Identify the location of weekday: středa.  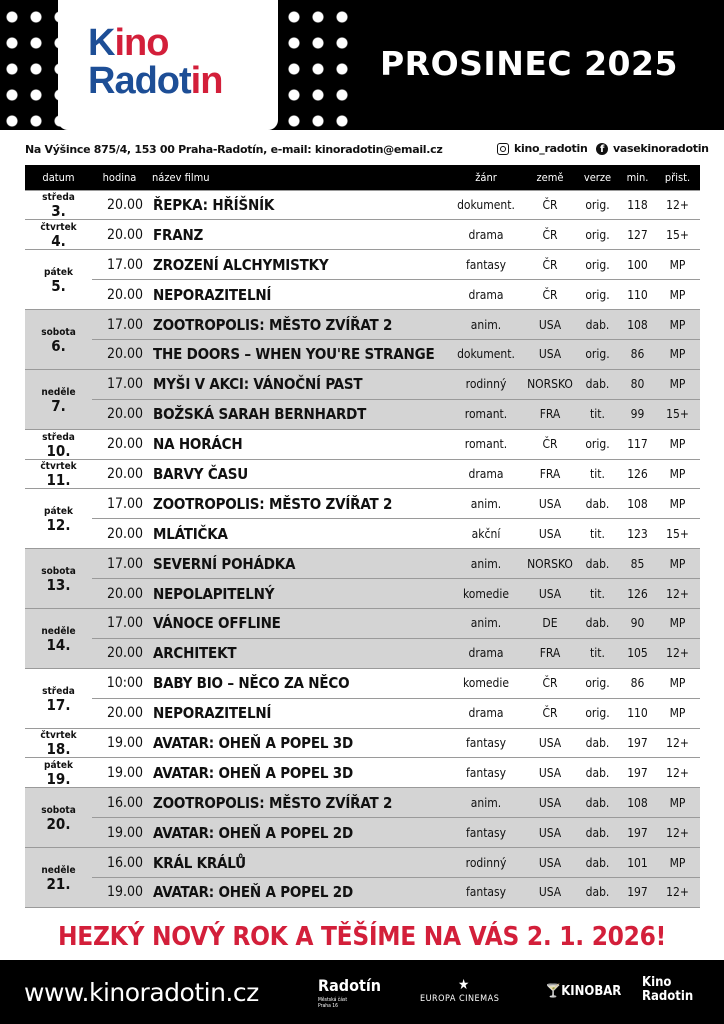
(58, 437).